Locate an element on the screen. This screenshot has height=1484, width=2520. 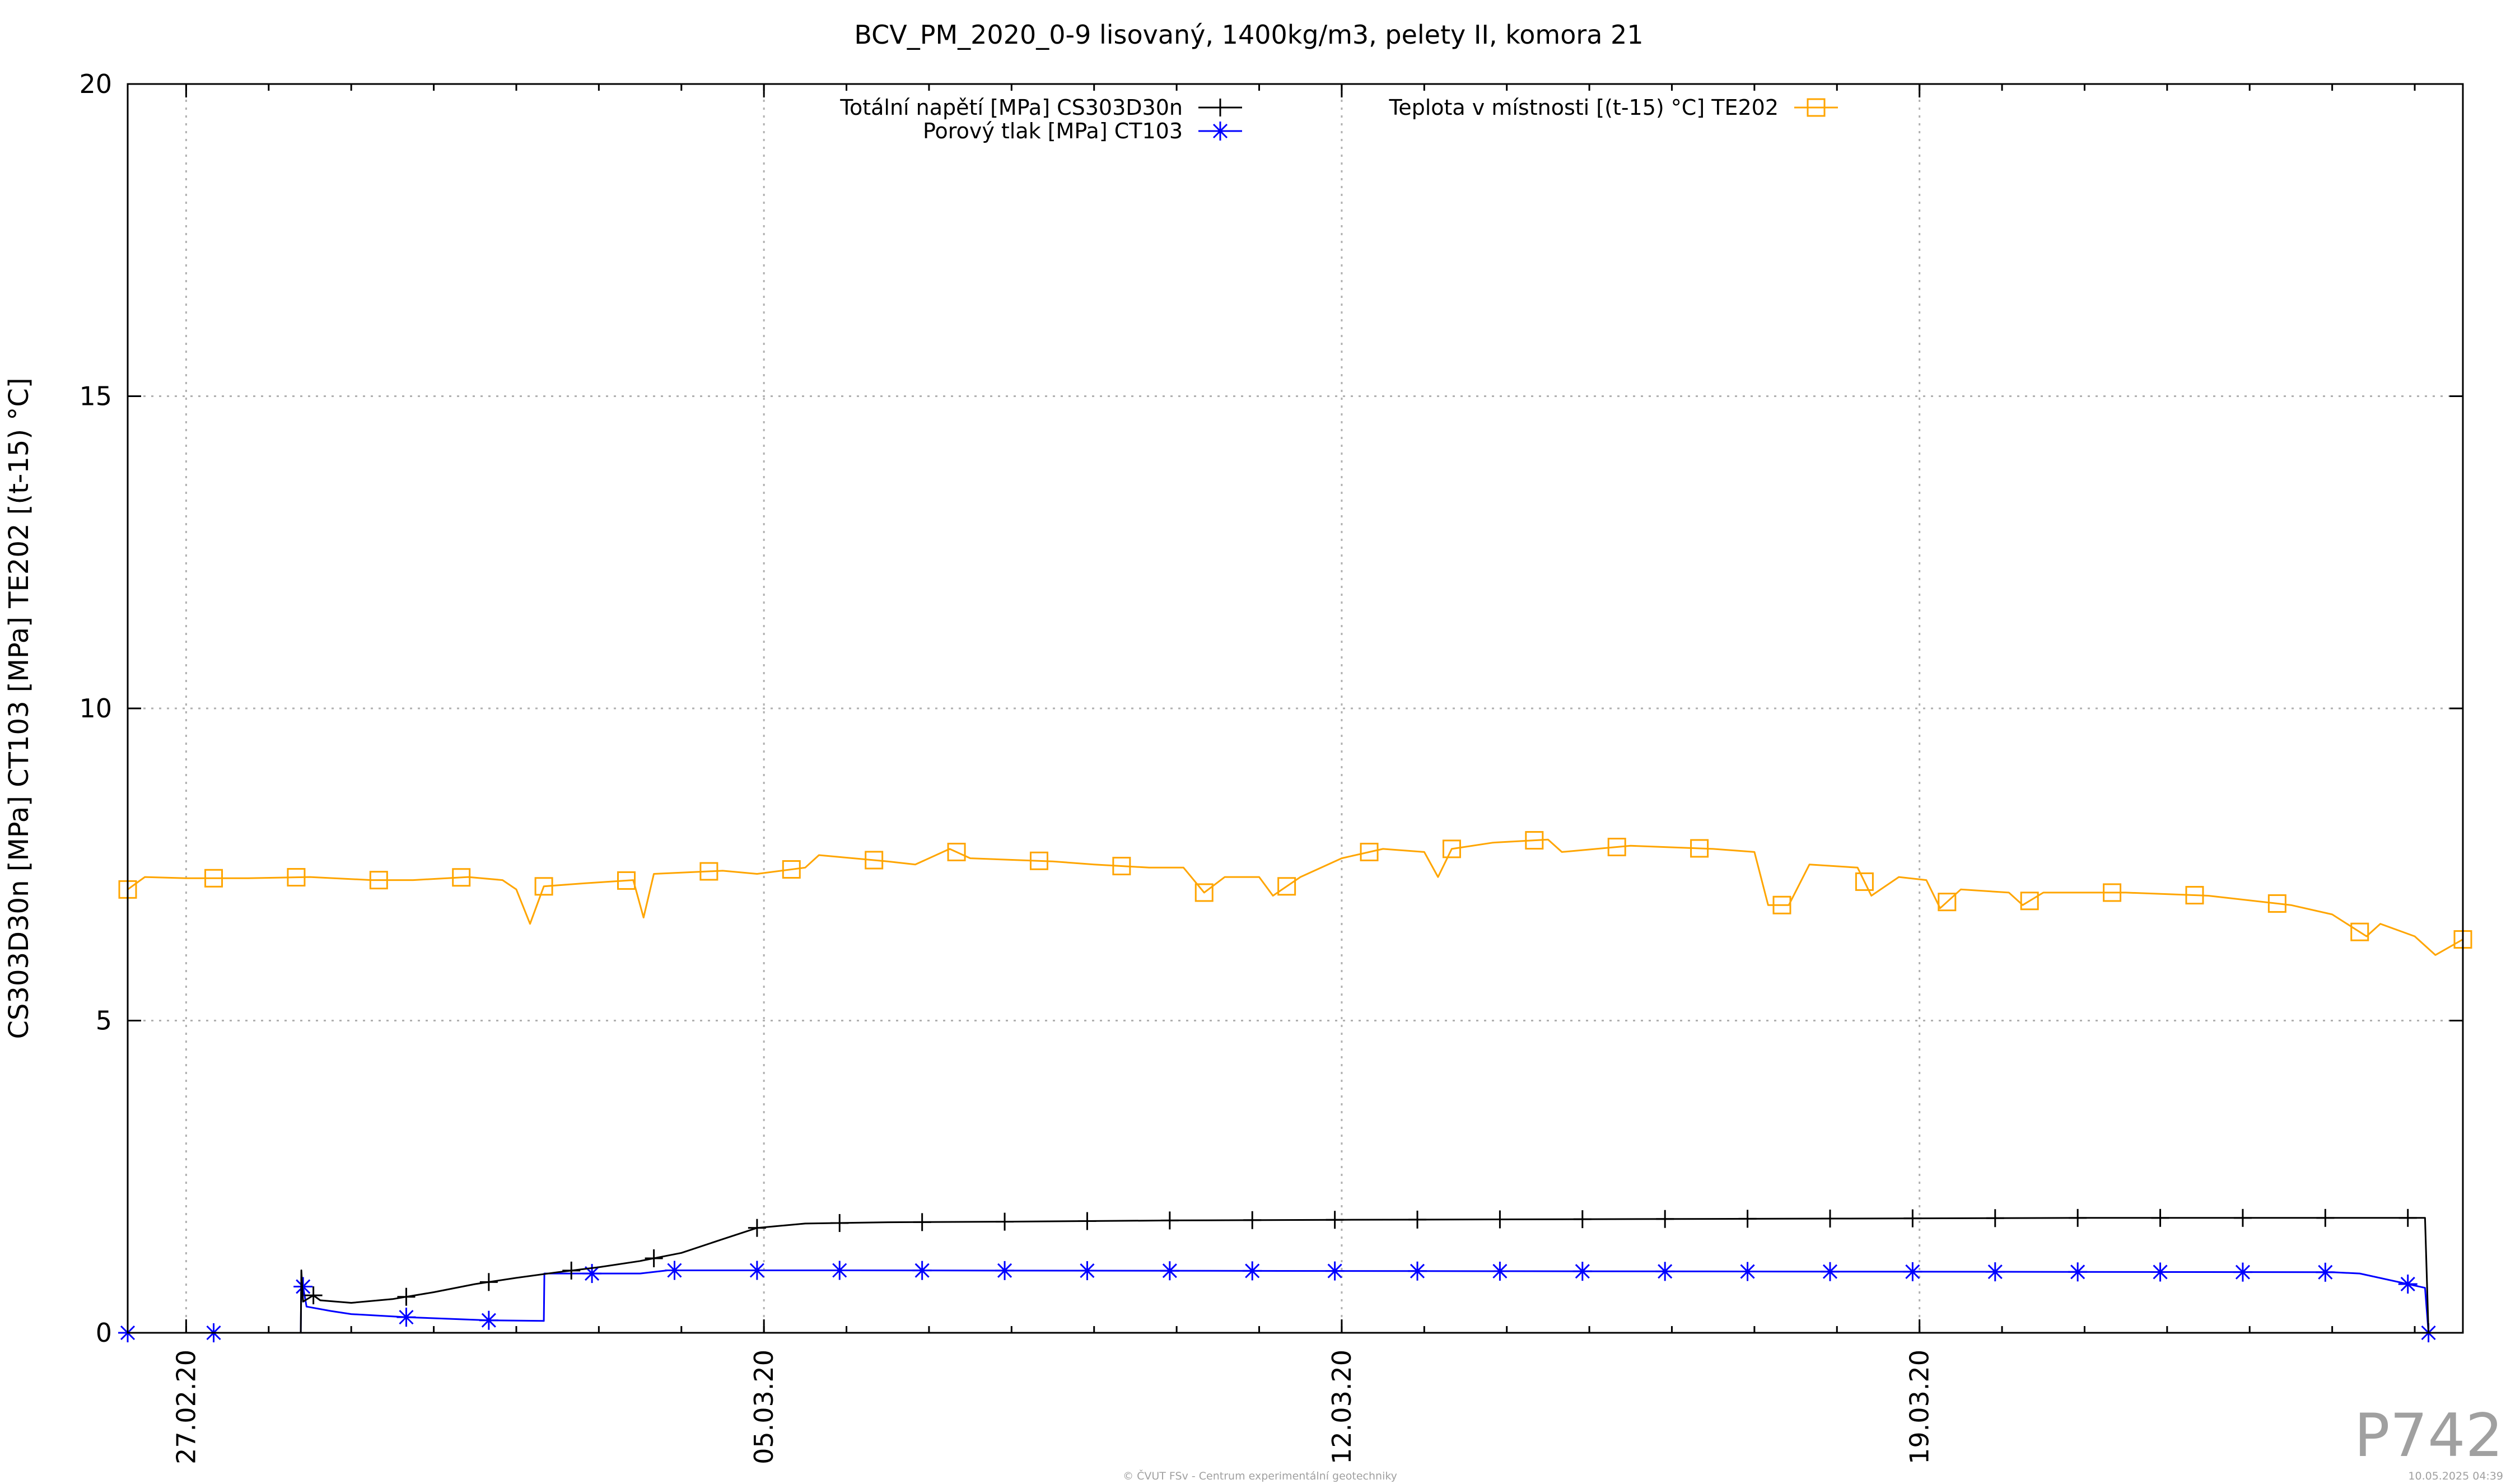
legend-entry-total_stress: Totální napětí [MPa] CS303D30n is located at coordinates (1041, 108).